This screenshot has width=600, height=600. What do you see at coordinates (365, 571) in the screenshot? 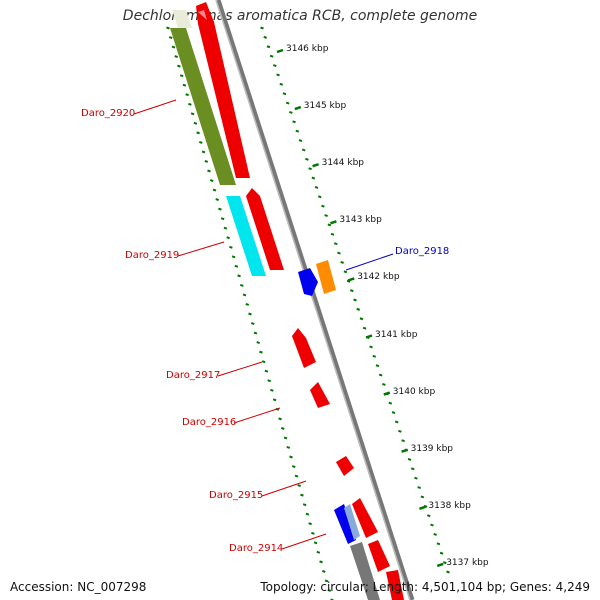
I see `gene-bar-gray` at bounding box center [365, 571].